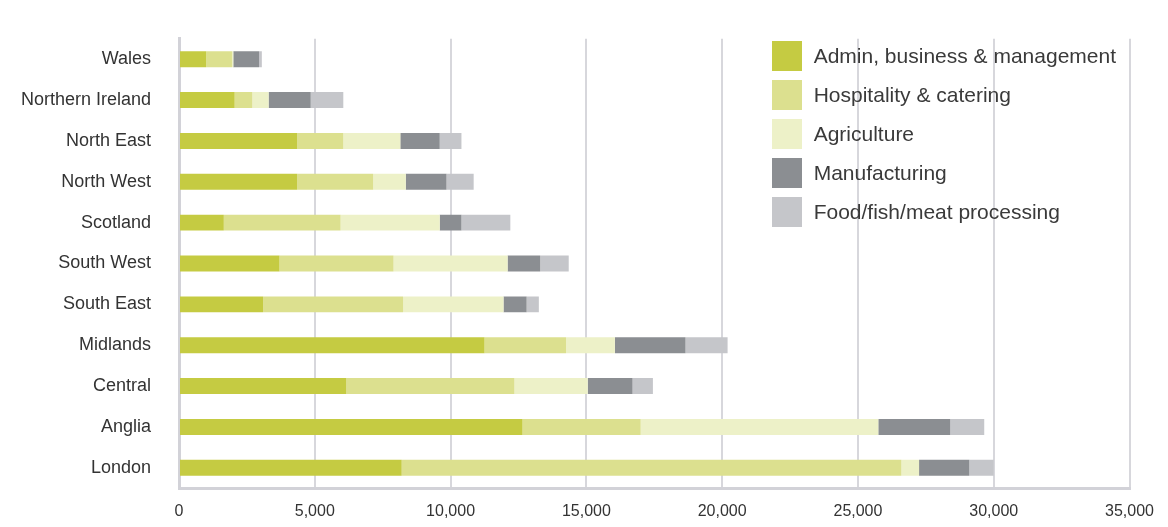 This screenshot has height=527, width=1168. Describe the element at coordinates (126, 425) in the screenshot. I see `y-tick-label: Anglia` at that location.